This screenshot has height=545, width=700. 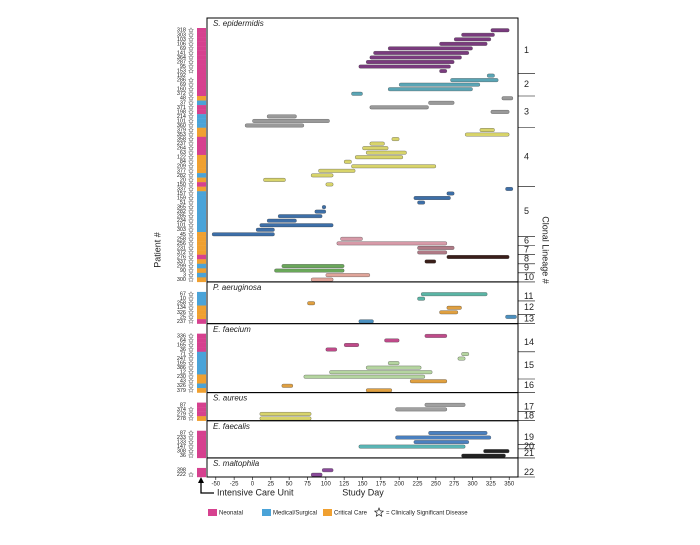 I want to click on patient-label: 87, so click(x=183, y=433).